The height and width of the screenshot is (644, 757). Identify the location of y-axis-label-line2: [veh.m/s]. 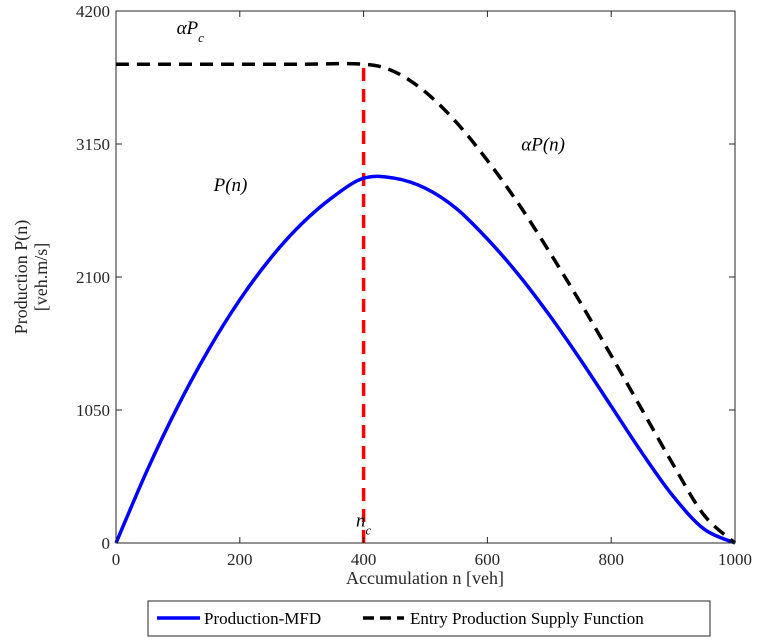
(41, 277).